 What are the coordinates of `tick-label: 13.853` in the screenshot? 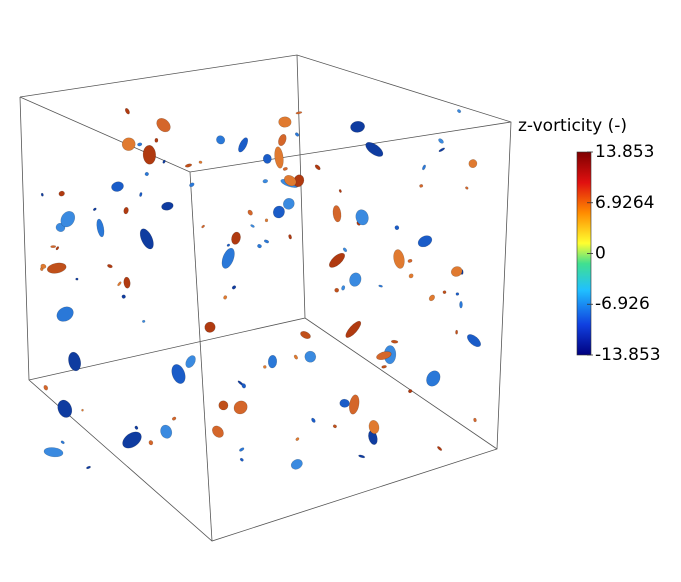 It's located at (624, 152).